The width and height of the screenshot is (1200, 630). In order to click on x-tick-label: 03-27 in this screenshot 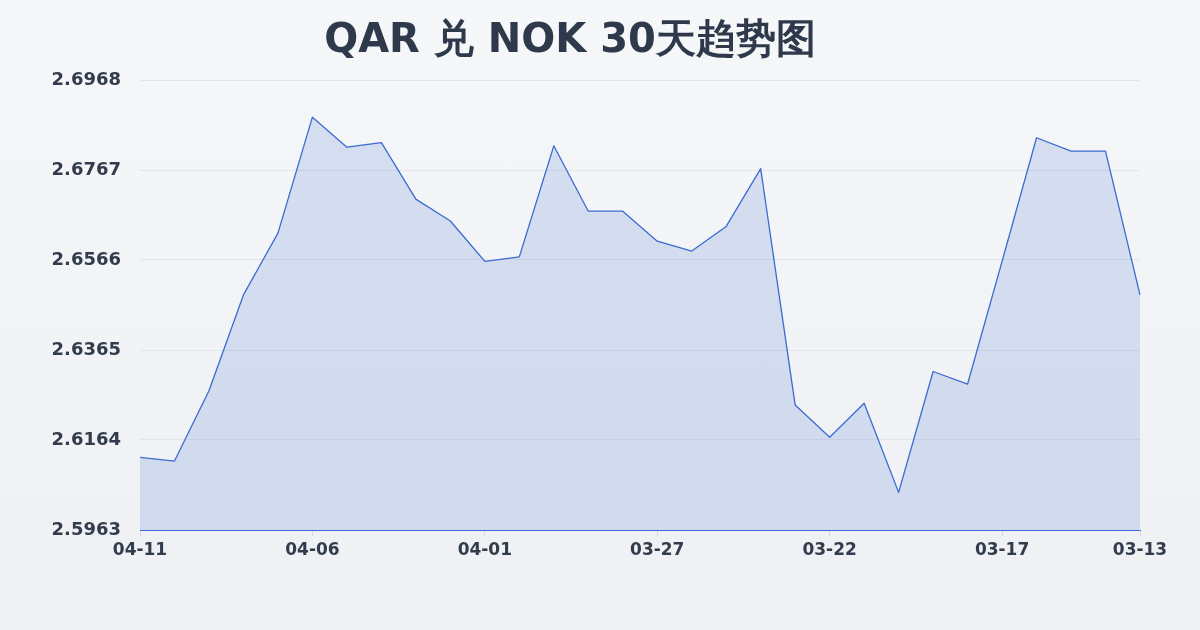, I will do `click(657, 548)`.